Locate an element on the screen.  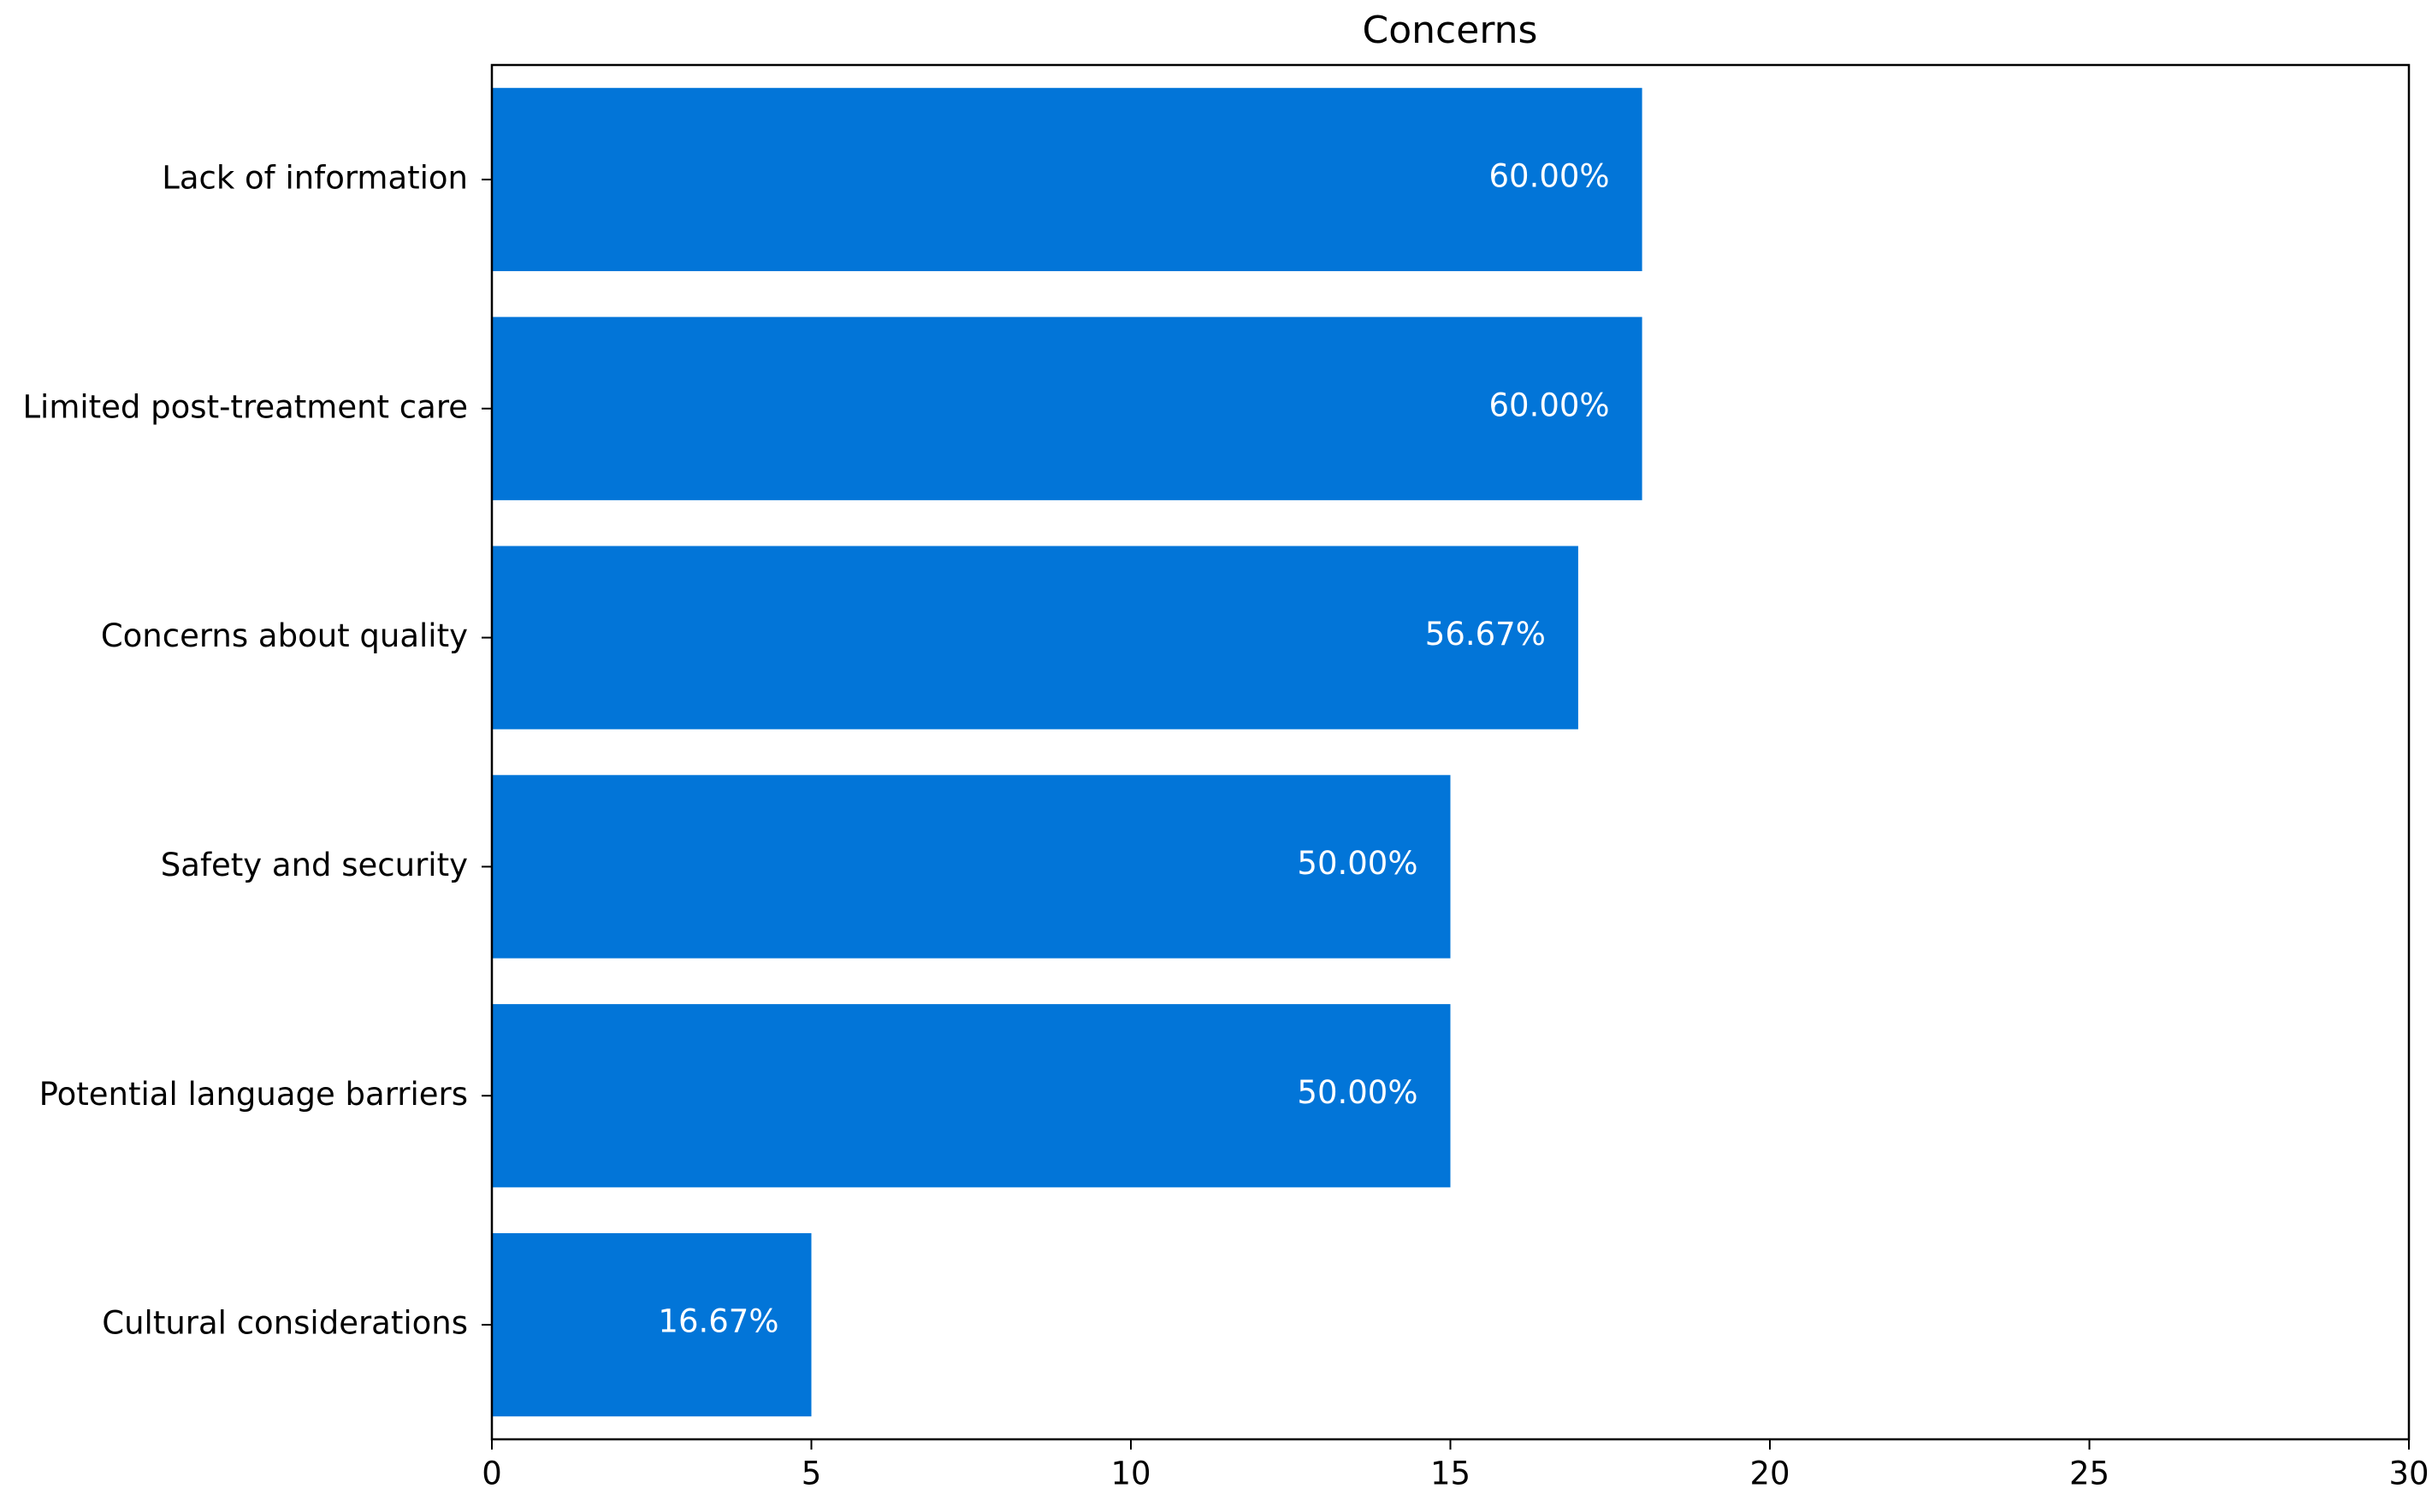
x-tick-label: 25 is located at coordinates (2089, 1474).